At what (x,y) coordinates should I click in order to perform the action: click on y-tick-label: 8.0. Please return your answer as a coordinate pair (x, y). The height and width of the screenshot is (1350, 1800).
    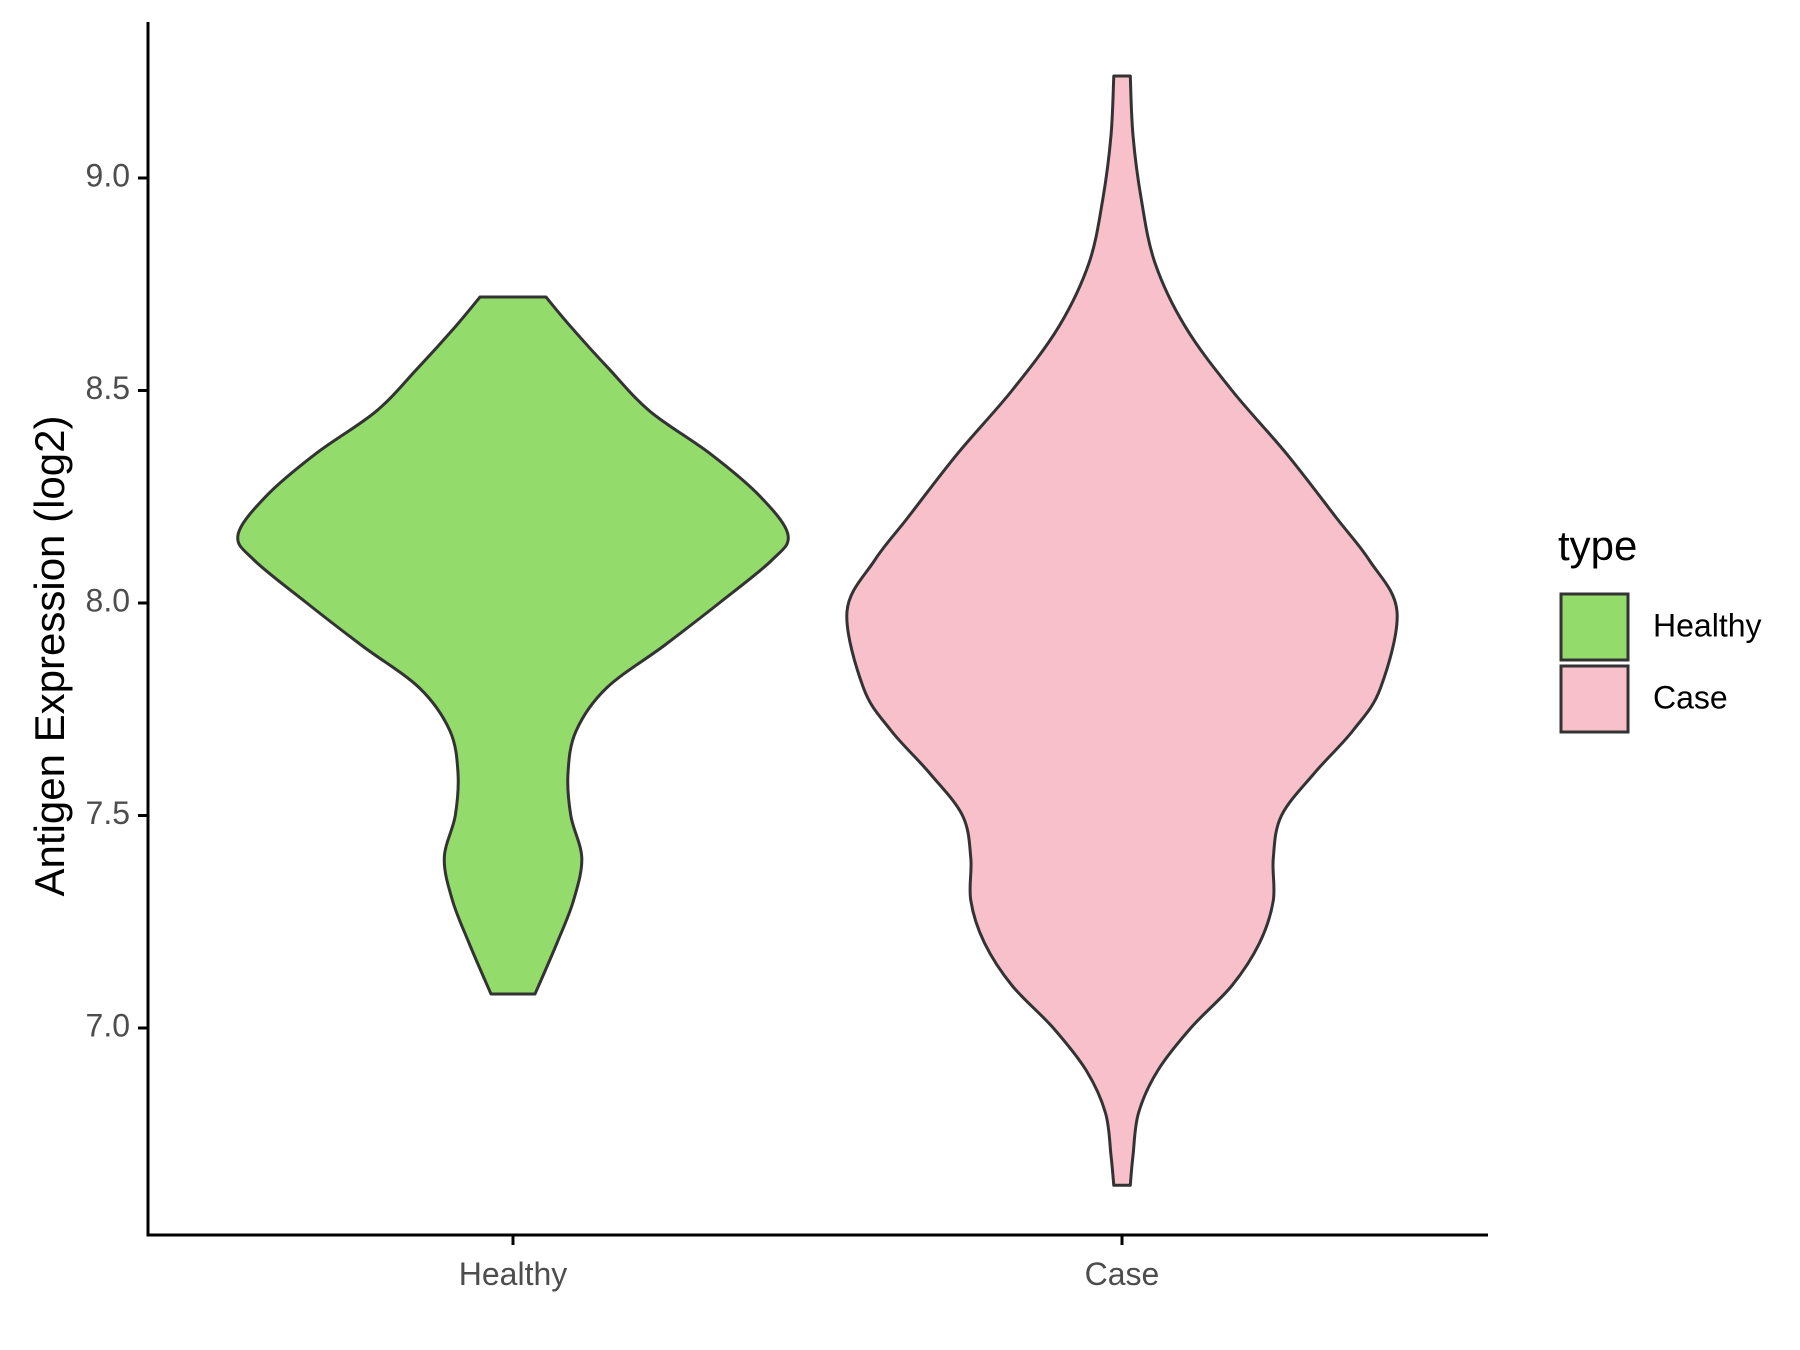
    Looking at the image, I should click on (108, 600).